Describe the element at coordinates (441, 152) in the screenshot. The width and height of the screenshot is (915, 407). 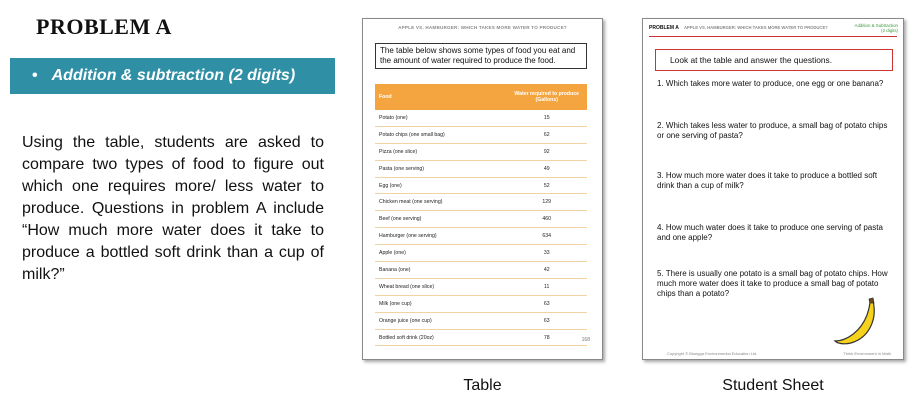
I see `food-cell: Pizza (one slice)` at that location.